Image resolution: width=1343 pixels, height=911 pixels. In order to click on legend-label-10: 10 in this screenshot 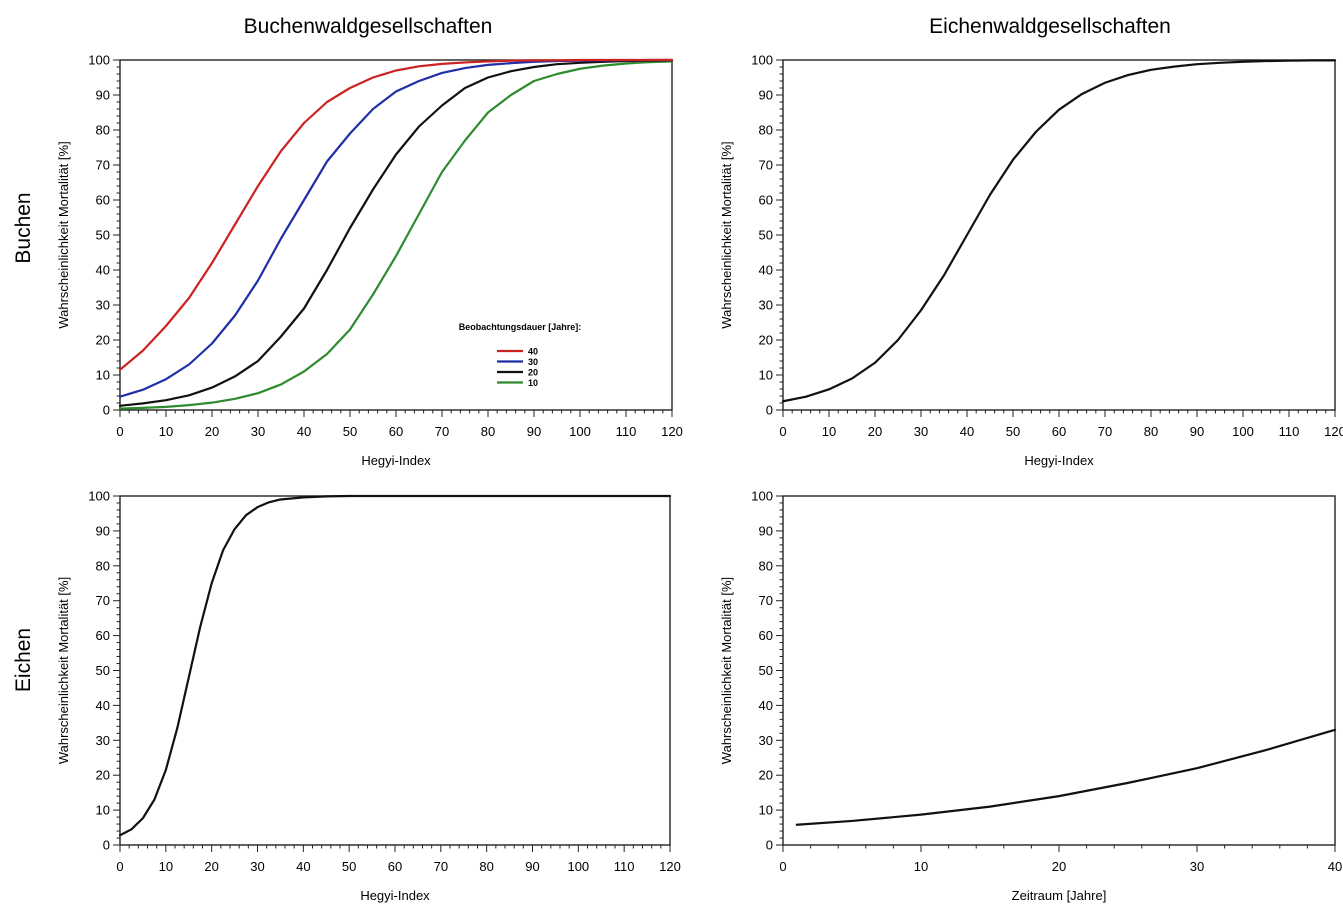, I will do `click(533, 383)`.